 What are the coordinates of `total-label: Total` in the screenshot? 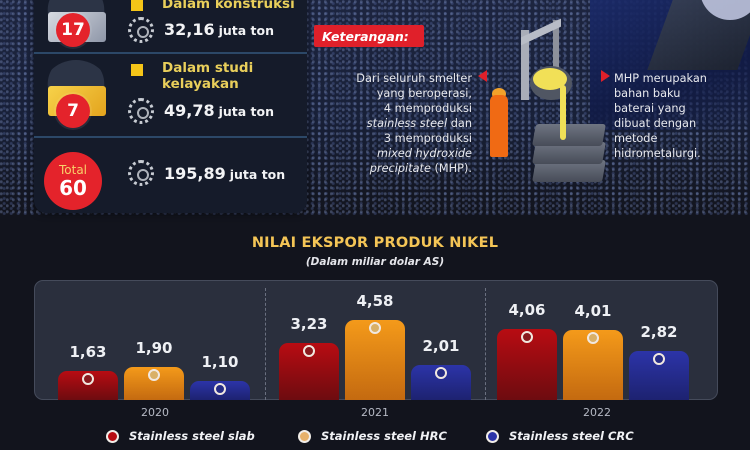 It's located at (73, 169).